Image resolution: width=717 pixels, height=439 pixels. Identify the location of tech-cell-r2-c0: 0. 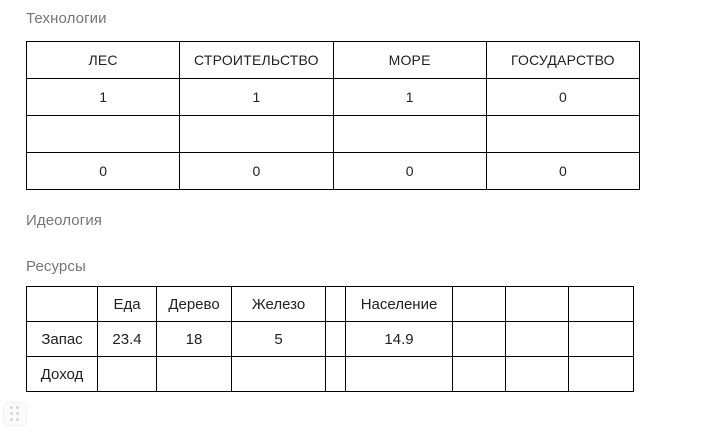
(103, 171).